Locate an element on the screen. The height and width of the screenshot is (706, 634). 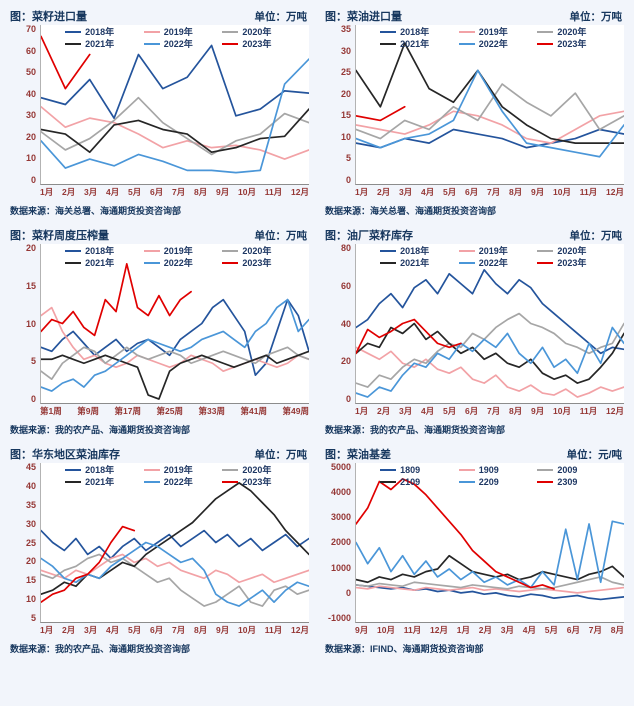
plot-row: 20 15 10 5 0 2018年 2019年 2020年 2021年 2022年 2023年 is located at coordinates (159, 324).